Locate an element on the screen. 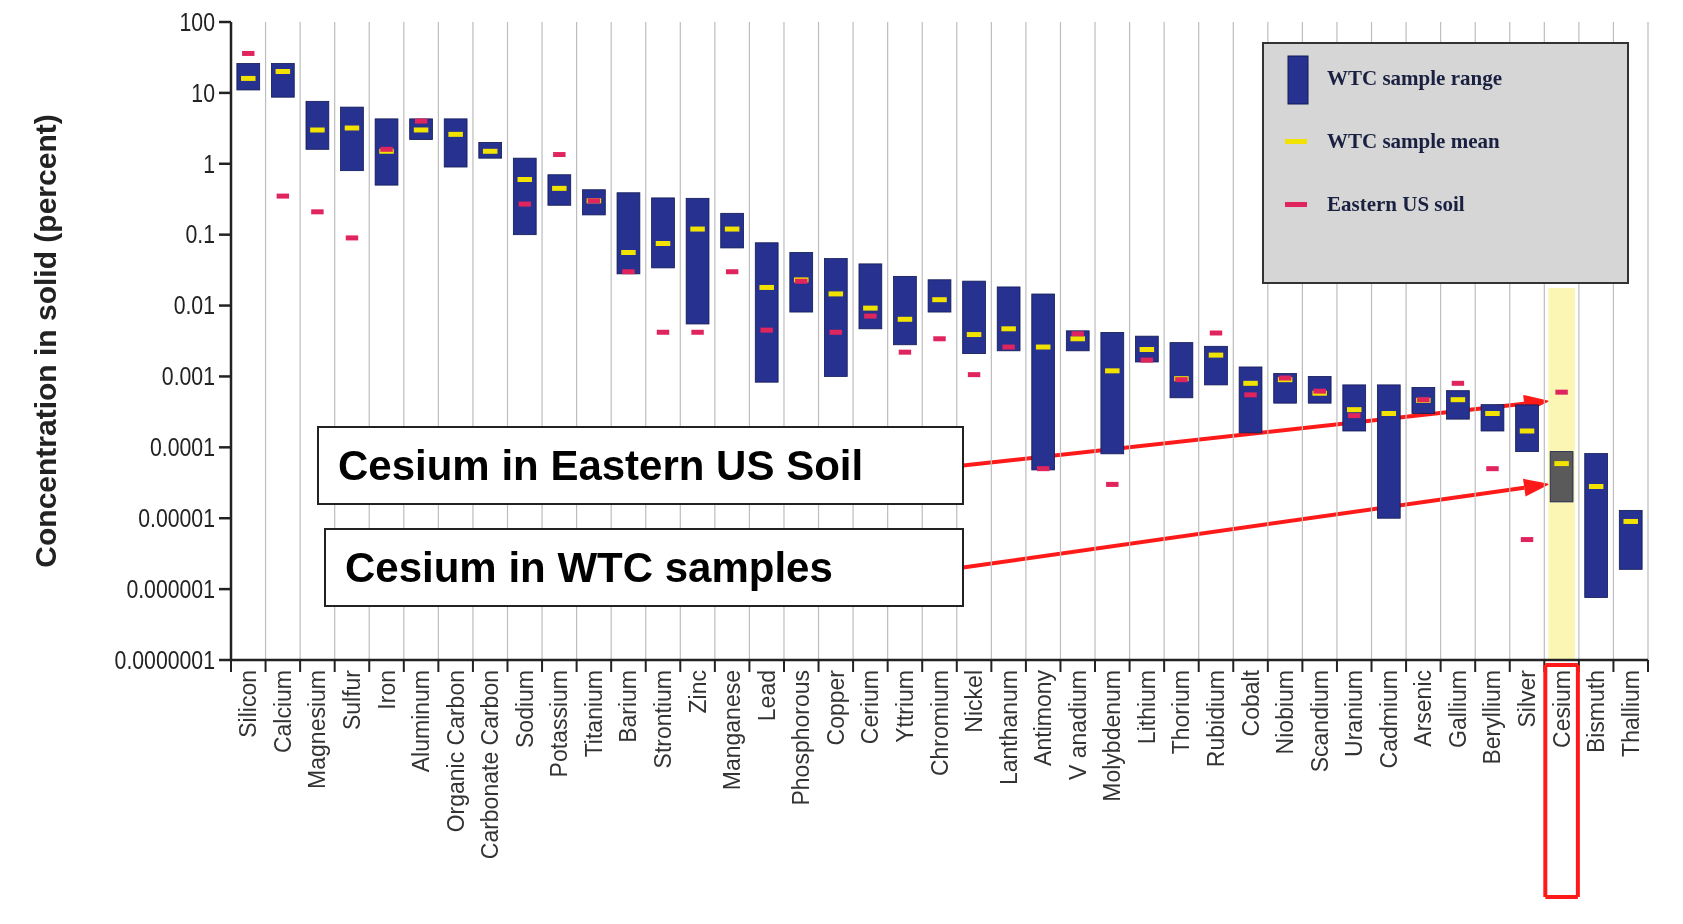 This screenshot has width=1683, height=924. x-tick-label: Sodium is located at coordinates (524, 709).